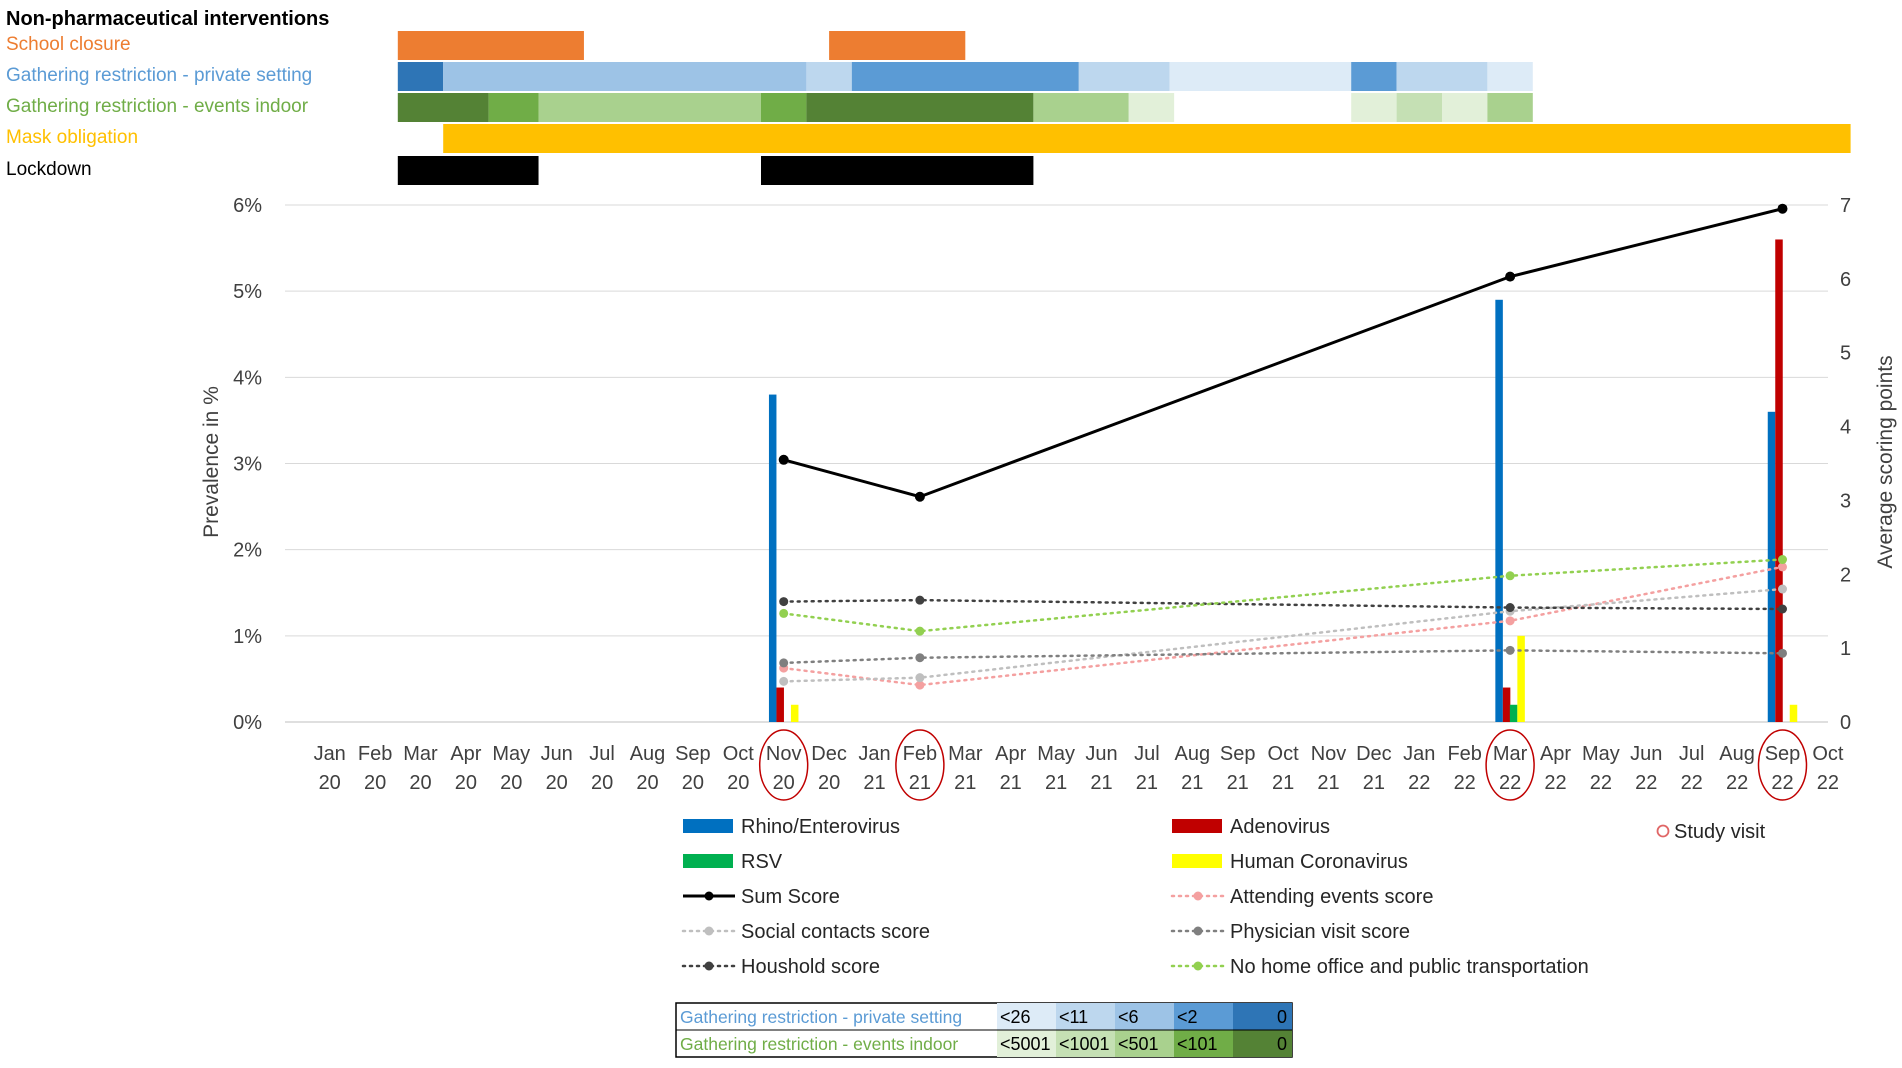  I want to click on x-tick-label: Oct 22, so click(1828, 768).